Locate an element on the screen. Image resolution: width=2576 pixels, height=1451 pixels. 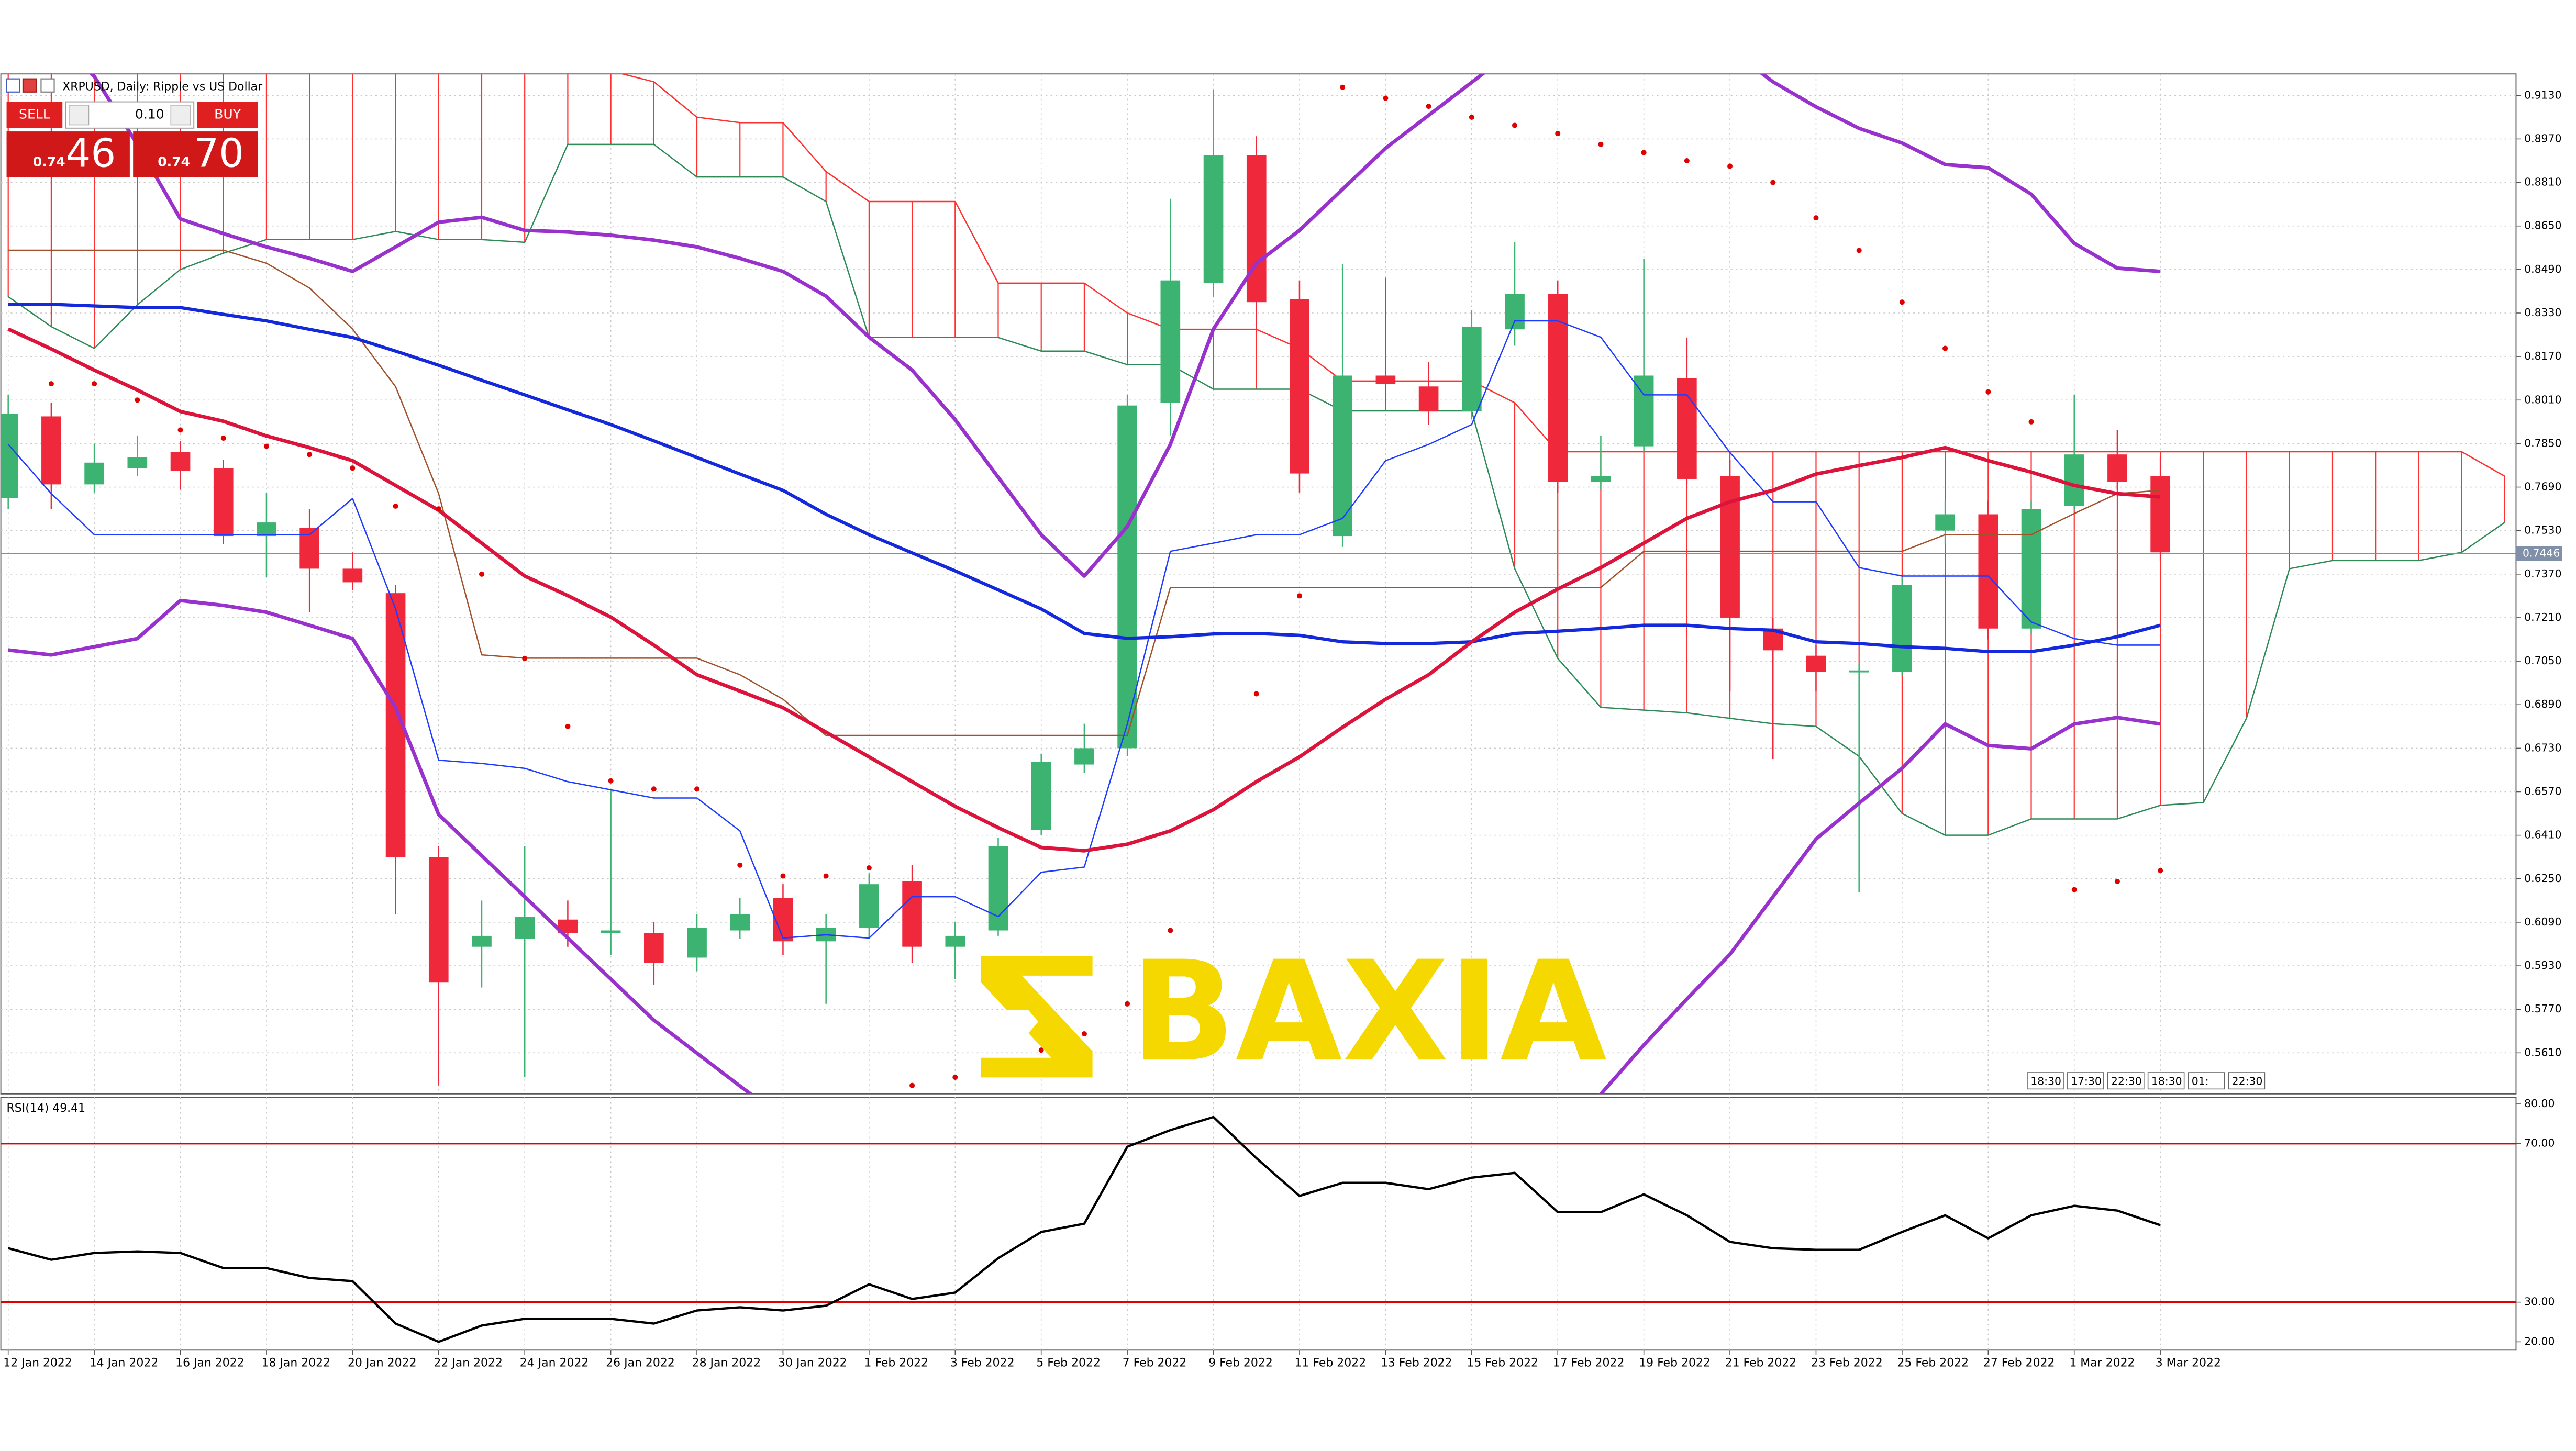
x-tick-label: 20 Jan 2022 is located at coordinates (382, 1363).